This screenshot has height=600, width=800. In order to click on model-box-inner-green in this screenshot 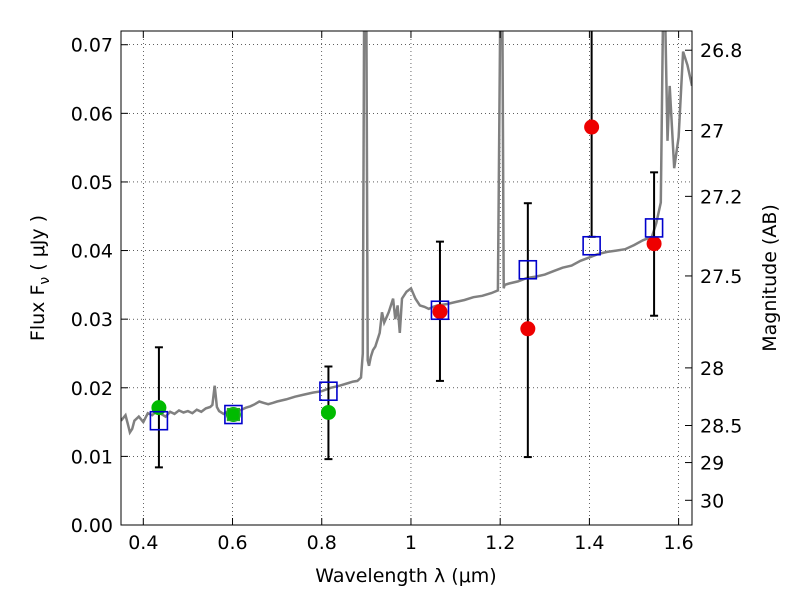, I will do `click(233, 414)`.